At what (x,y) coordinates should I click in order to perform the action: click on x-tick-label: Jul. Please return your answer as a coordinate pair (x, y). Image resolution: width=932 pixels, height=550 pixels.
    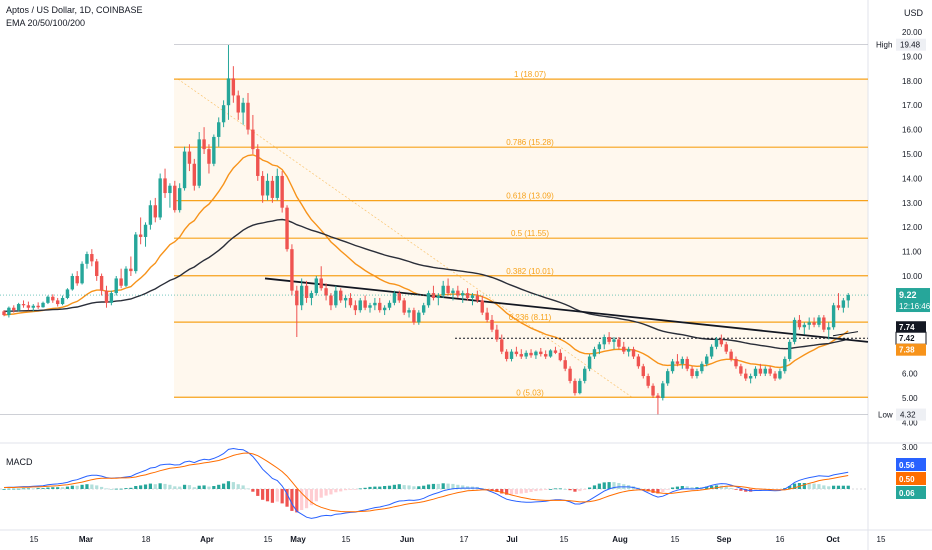
    Looking at the image, I should click on (512, 539).